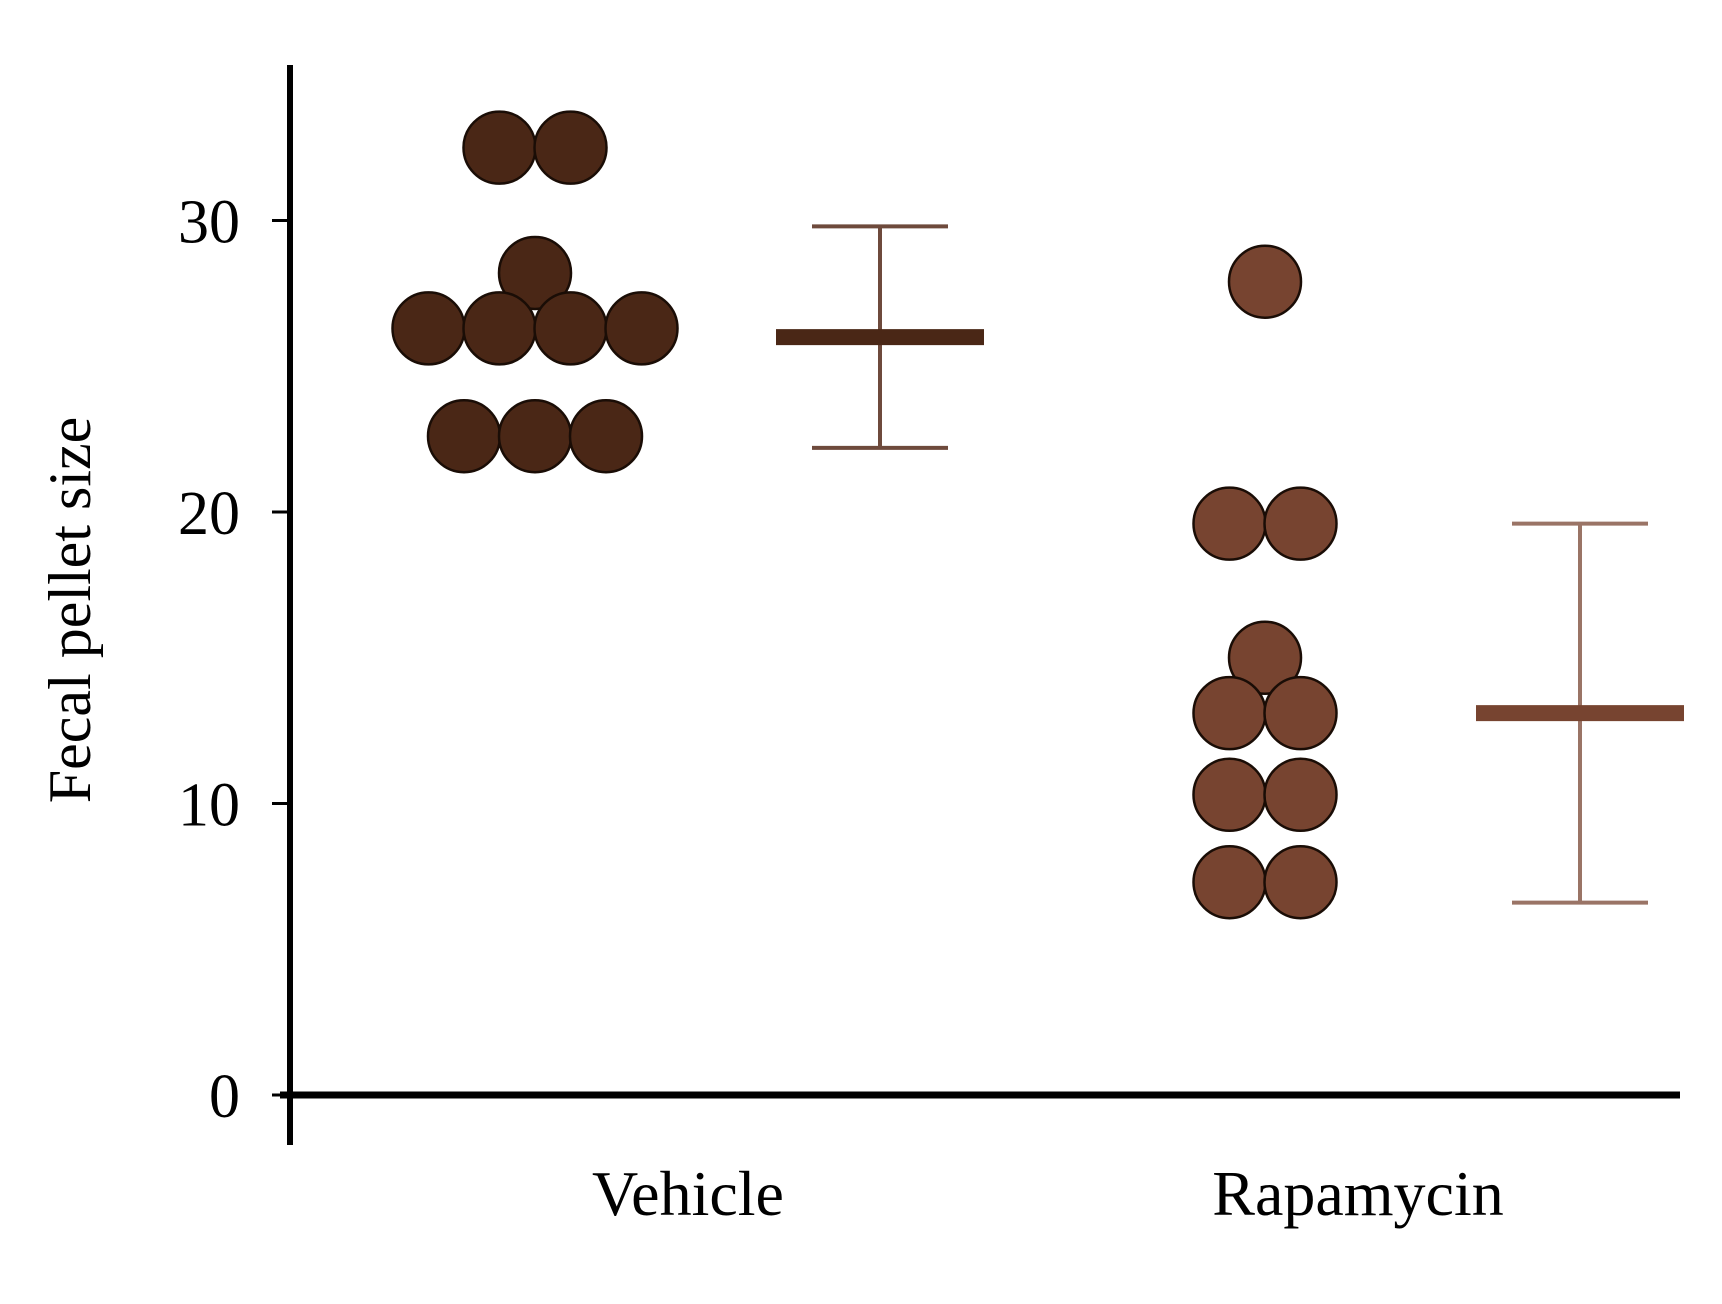 Image resolution: width=1722 pixels, height=1304 pixels. What do you see at coordinates (224, 1097) in the screenshot?
I see `y-tick-label: 0` at bounding box center [224, 1097].